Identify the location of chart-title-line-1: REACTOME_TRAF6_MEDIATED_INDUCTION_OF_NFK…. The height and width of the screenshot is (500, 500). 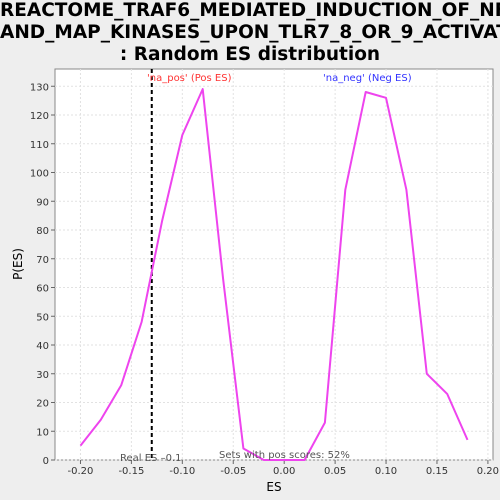
(250, 10).